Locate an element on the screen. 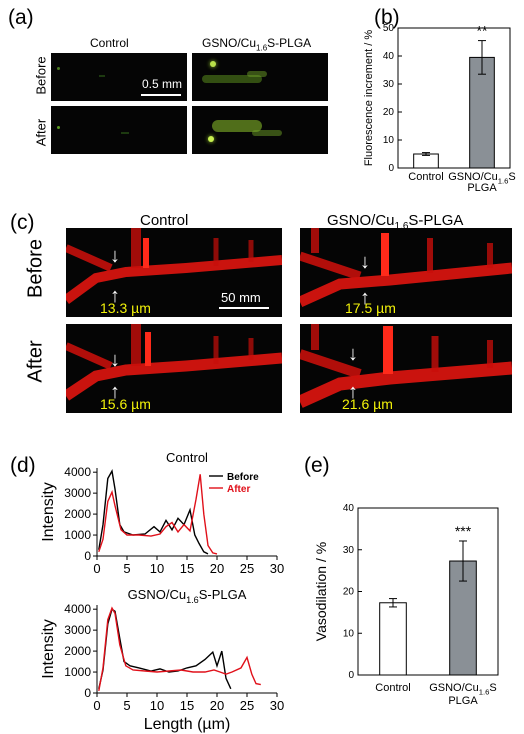  panel-a-image-treatment-after is located at coordinates (260, 130).